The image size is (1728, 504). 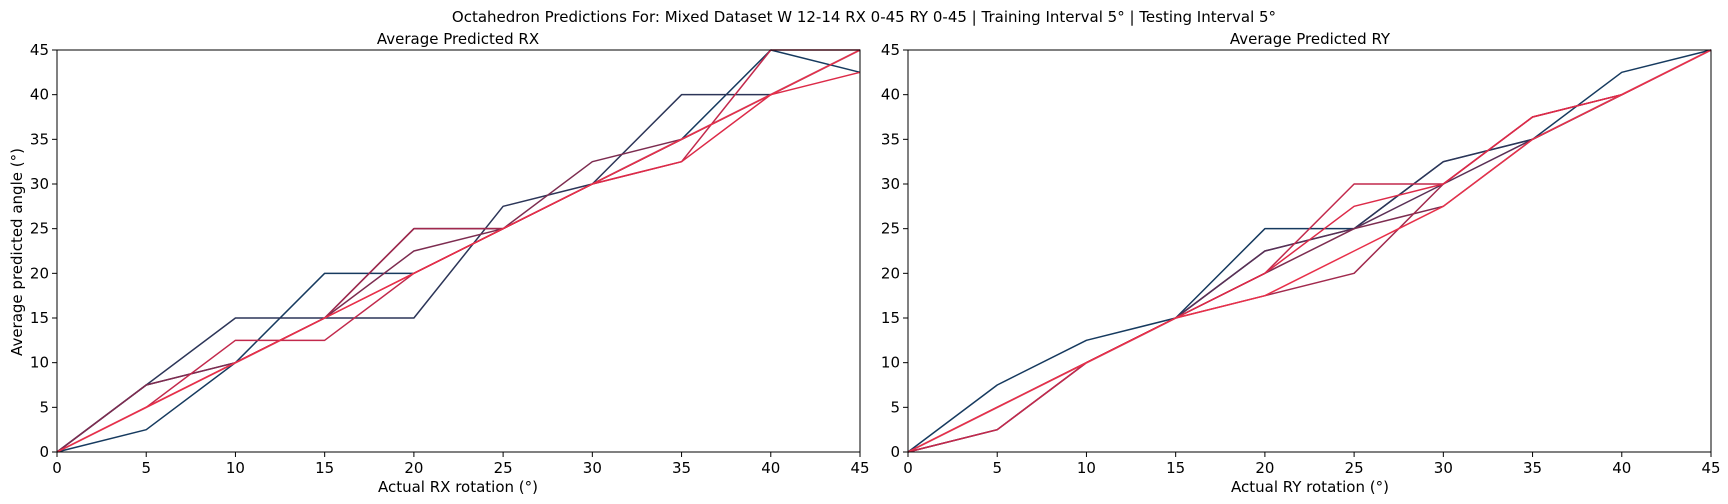 I want to click on chart-title-ry: Average Predicted RY, so click(x=1310, y=39).